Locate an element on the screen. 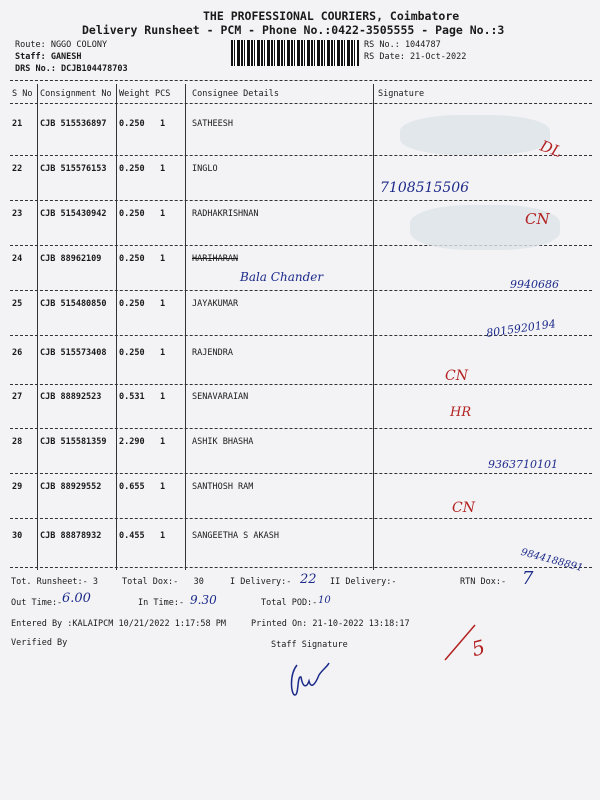 Image resolution: width=600 pixels, height=800 pixels. cell-name: SATHEESH is located at coordinates (212, 124).